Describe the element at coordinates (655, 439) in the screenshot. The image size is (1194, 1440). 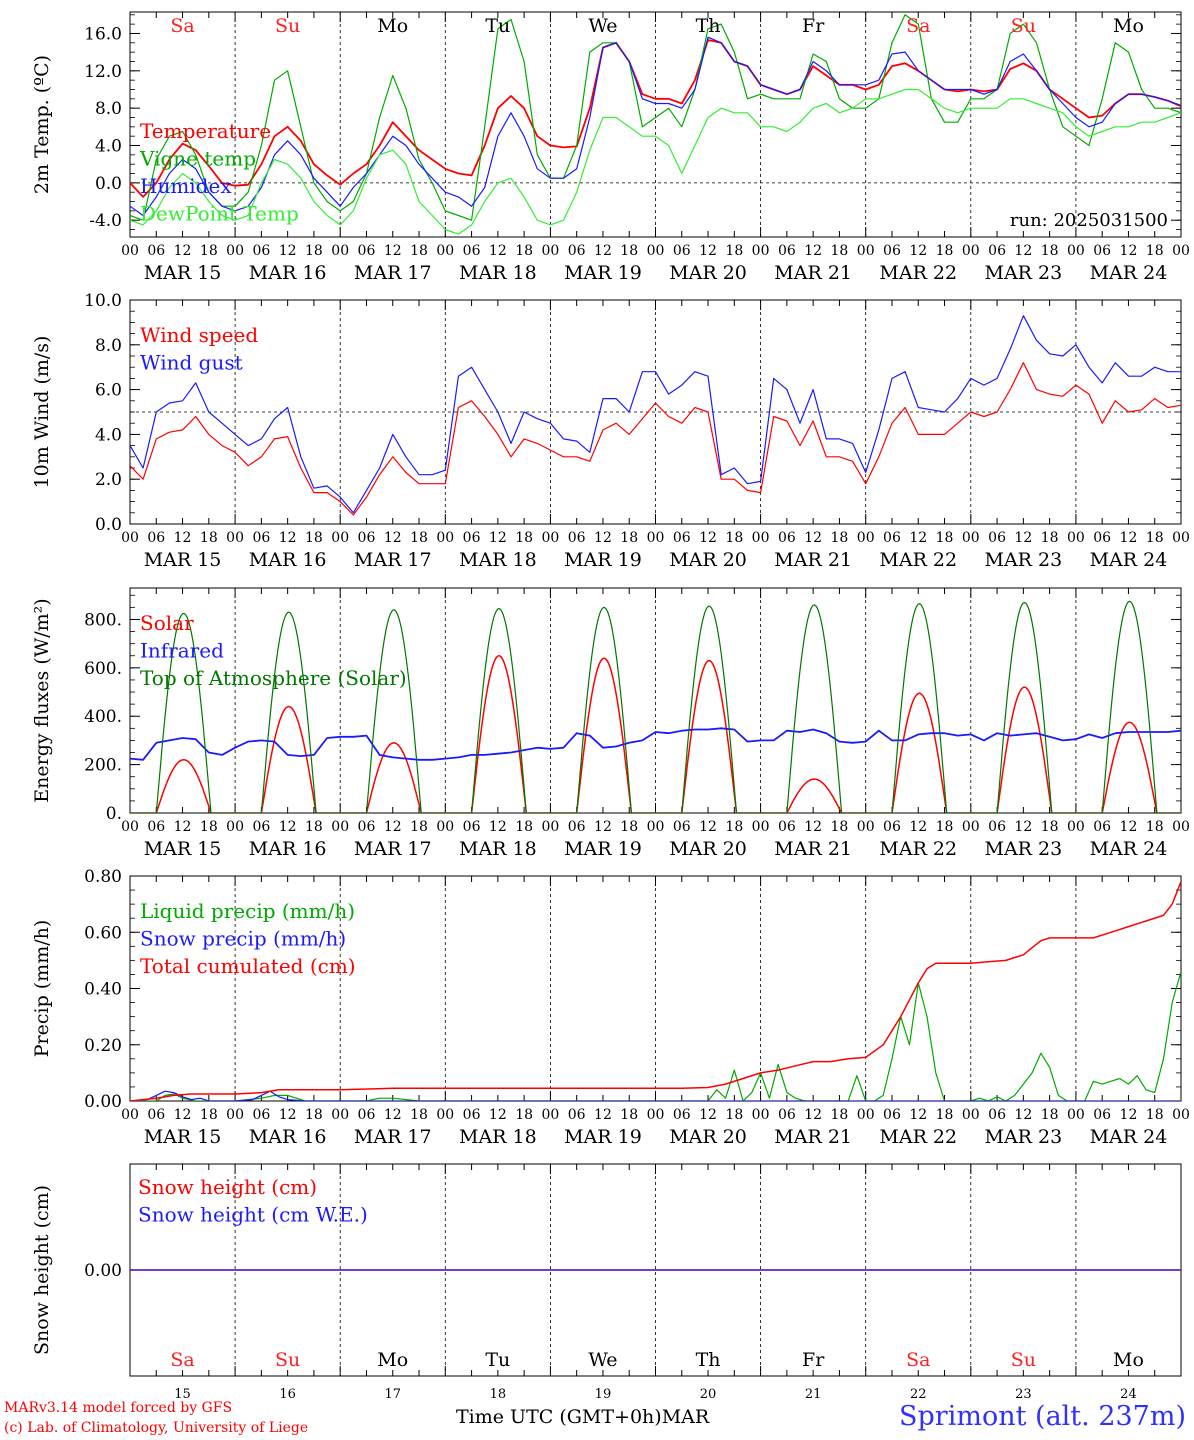
I see `series-line-wind-speed` at that location.